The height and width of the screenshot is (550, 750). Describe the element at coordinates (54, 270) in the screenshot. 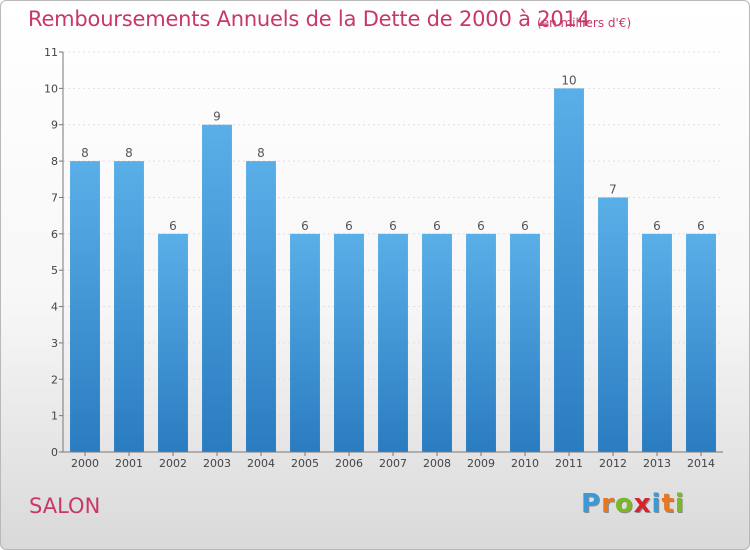

I see `y-tick-label: 5` at that location.